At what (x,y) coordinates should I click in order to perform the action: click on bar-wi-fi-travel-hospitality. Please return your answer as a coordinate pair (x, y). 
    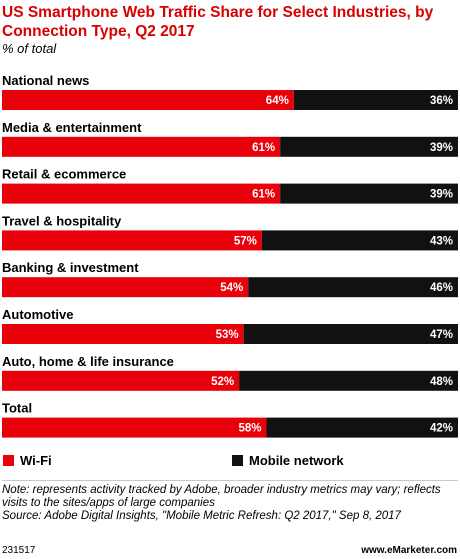
    Looking at the image, I should click on (132, 240).